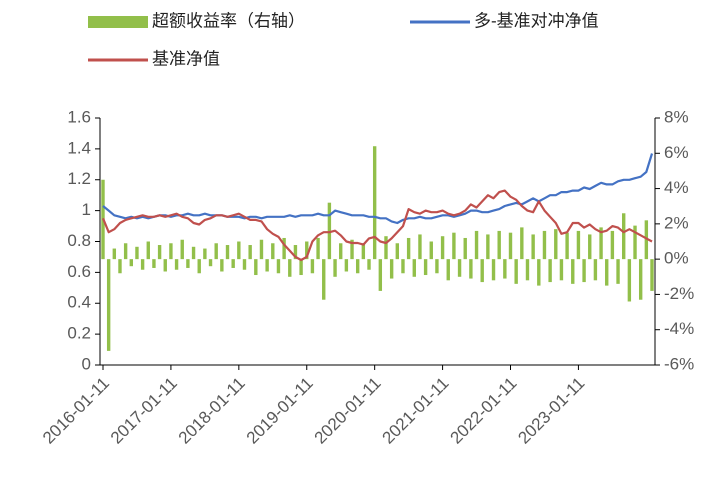 This screenshot has height=486, width=726. Describe the element at coordinates (79, 116) in the screenshot. I see `y-tick-label: 1.6` at that location.